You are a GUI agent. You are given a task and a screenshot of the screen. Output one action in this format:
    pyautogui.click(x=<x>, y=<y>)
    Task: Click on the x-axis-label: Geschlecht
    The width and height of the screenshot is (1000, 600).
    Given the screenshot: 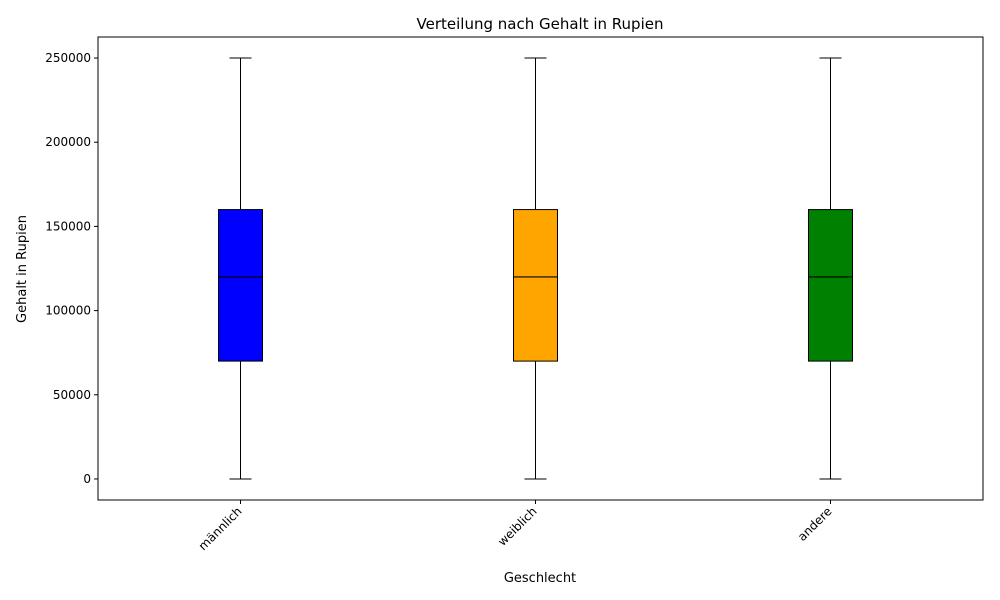 What is the action you would take?
    pyautogui.click(x=540, y=578)
    